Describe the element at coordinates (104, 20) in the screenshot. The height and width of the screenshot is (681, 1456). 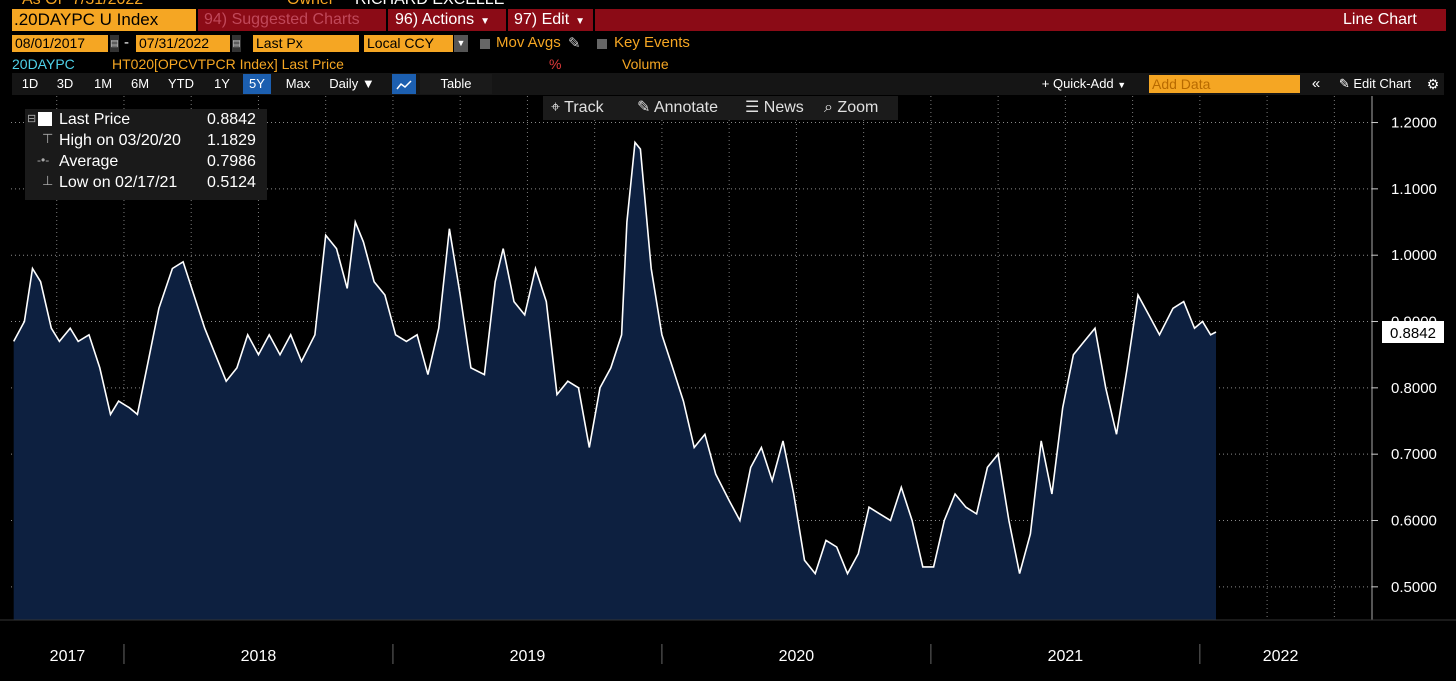
I see `ticker-field: .20DAYPC U Index` at that location.